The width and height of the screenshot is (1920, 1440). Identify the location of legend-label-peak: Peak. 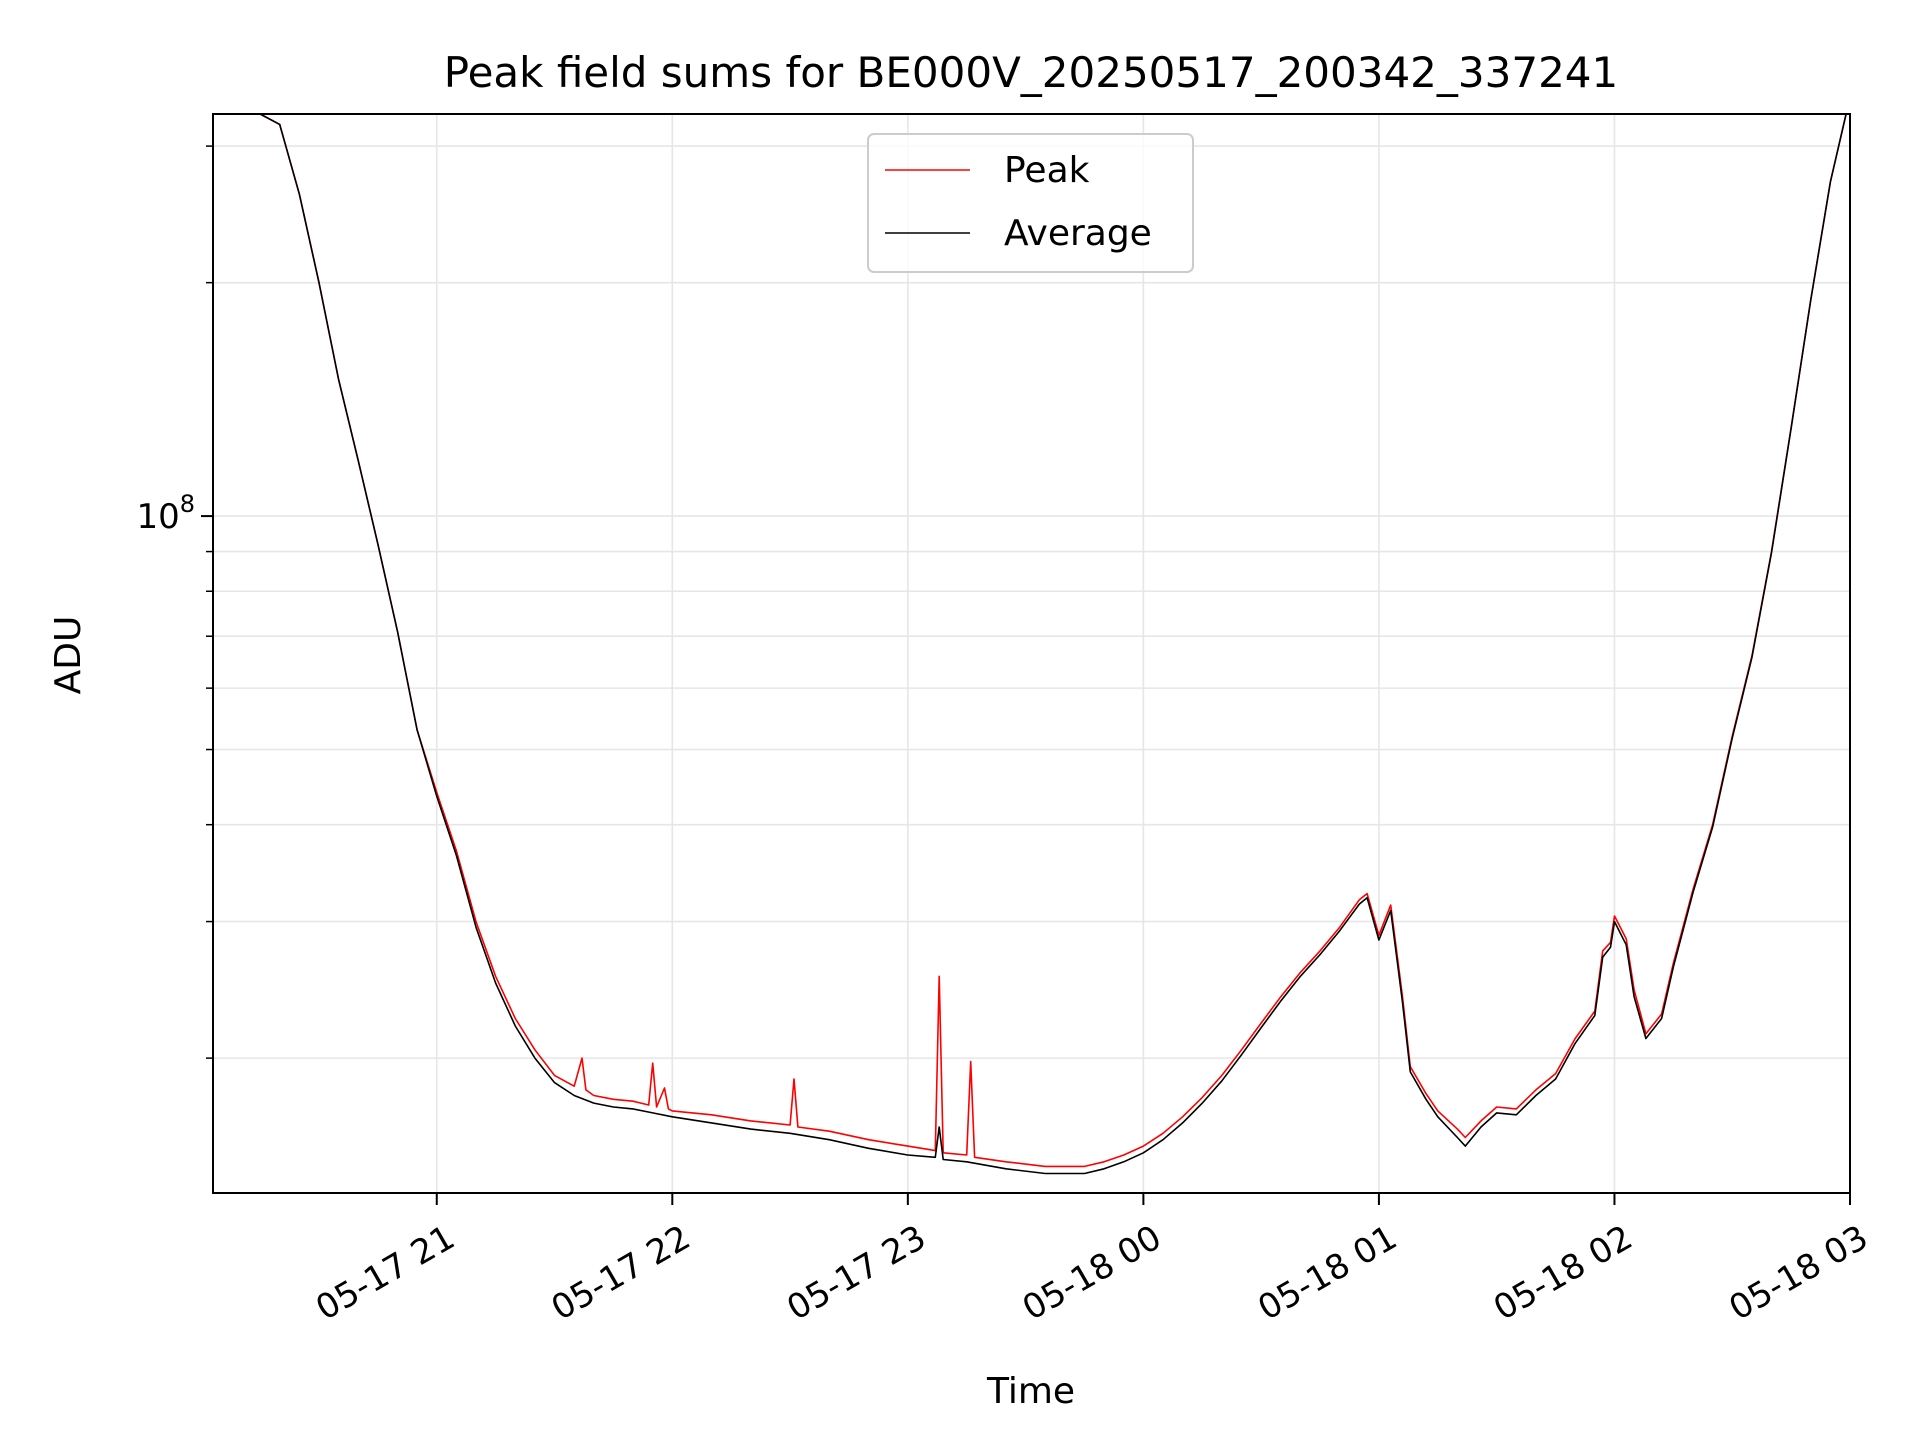
(1047, 170).